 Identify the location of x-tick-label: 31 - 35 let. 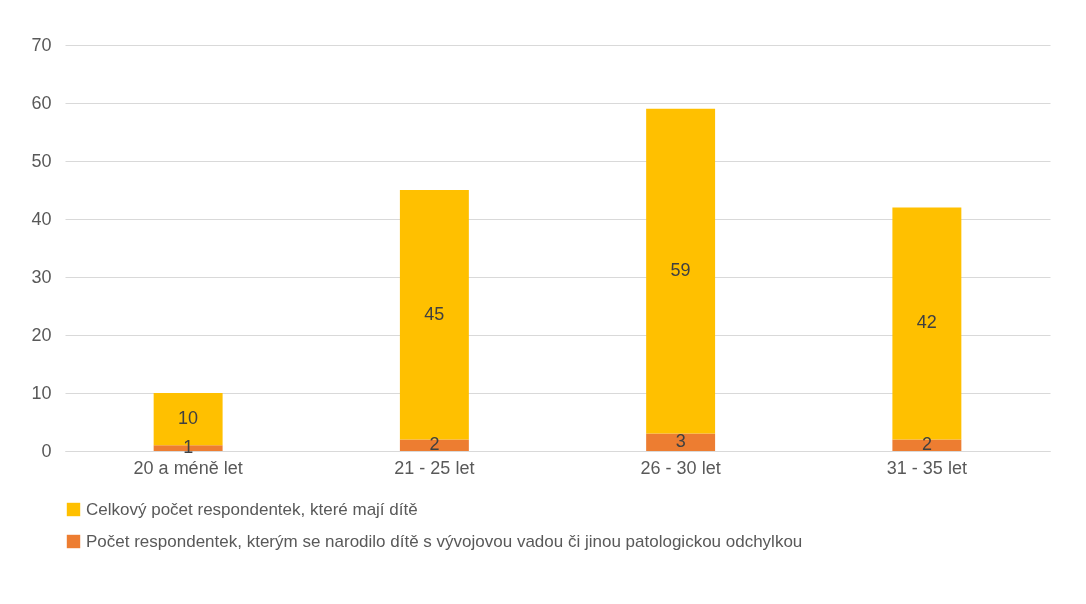
(926, 467).